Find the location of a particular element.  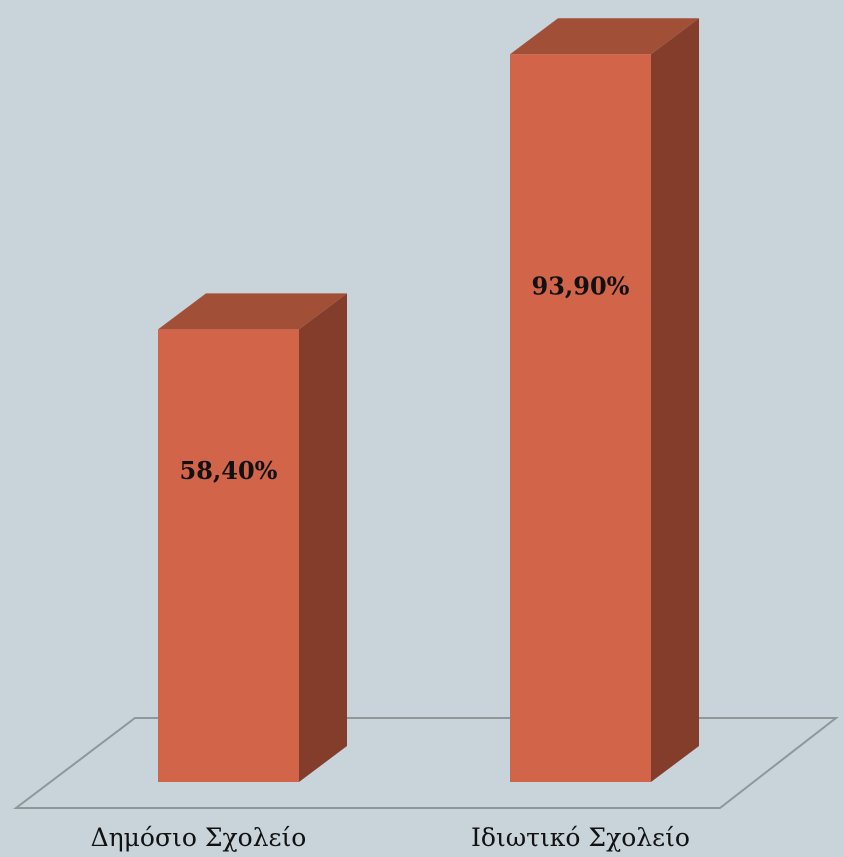

category-label: Ιδιωτικό Σχολείο is located at coordinates (580, 837).